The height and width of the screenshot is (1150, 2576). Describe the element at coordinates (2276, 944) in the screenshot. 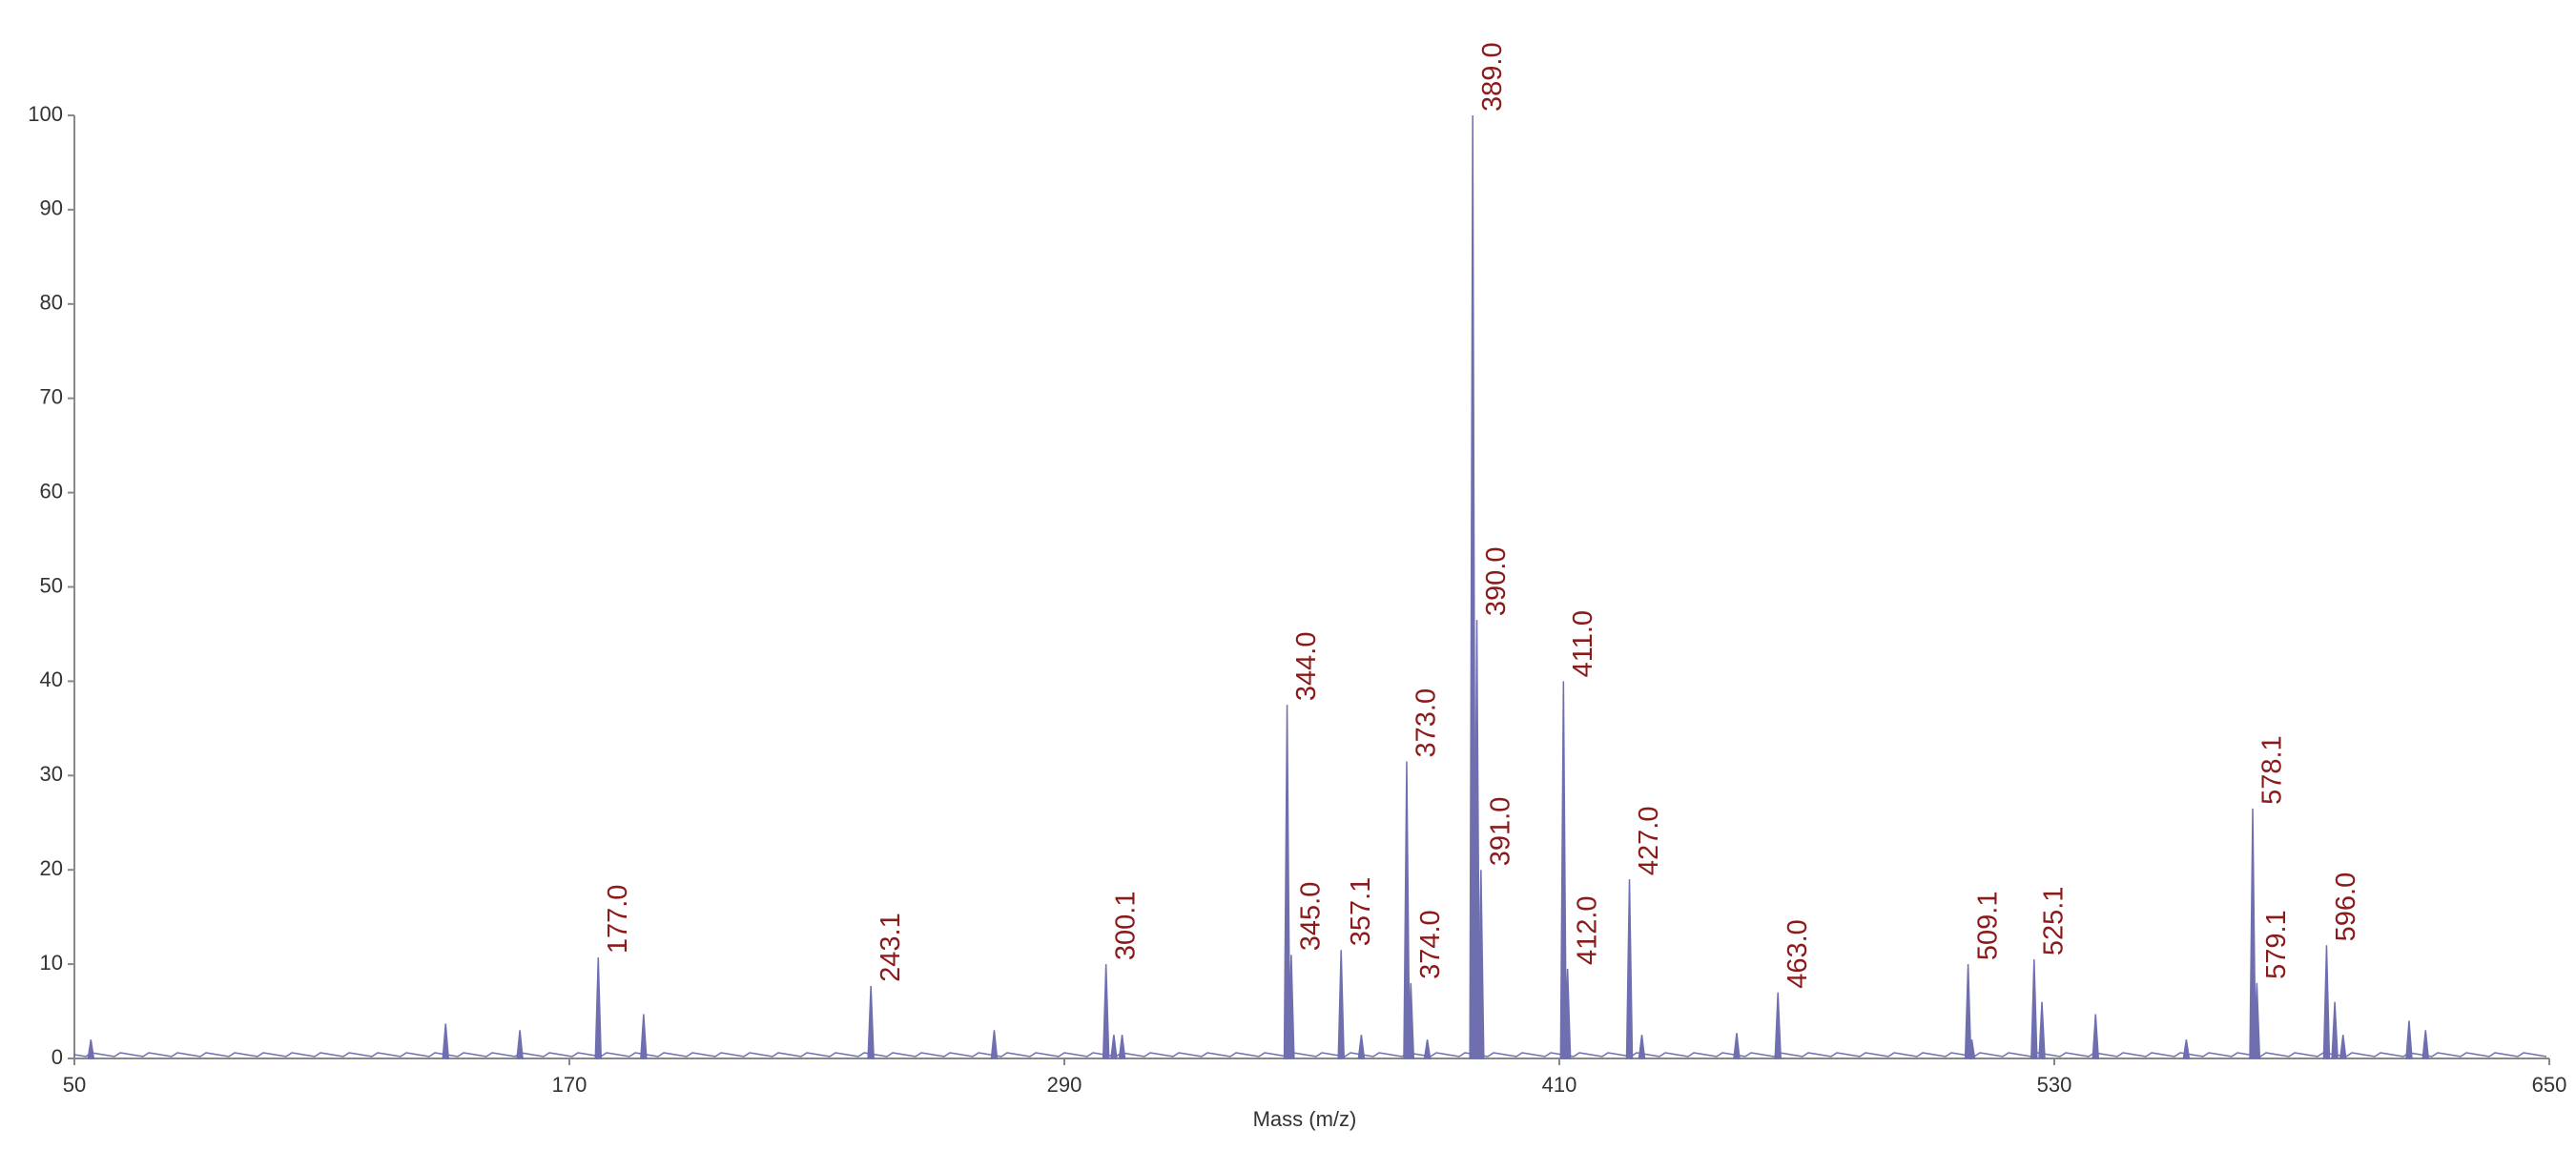

I see `peak-label: 579.1` at that location.